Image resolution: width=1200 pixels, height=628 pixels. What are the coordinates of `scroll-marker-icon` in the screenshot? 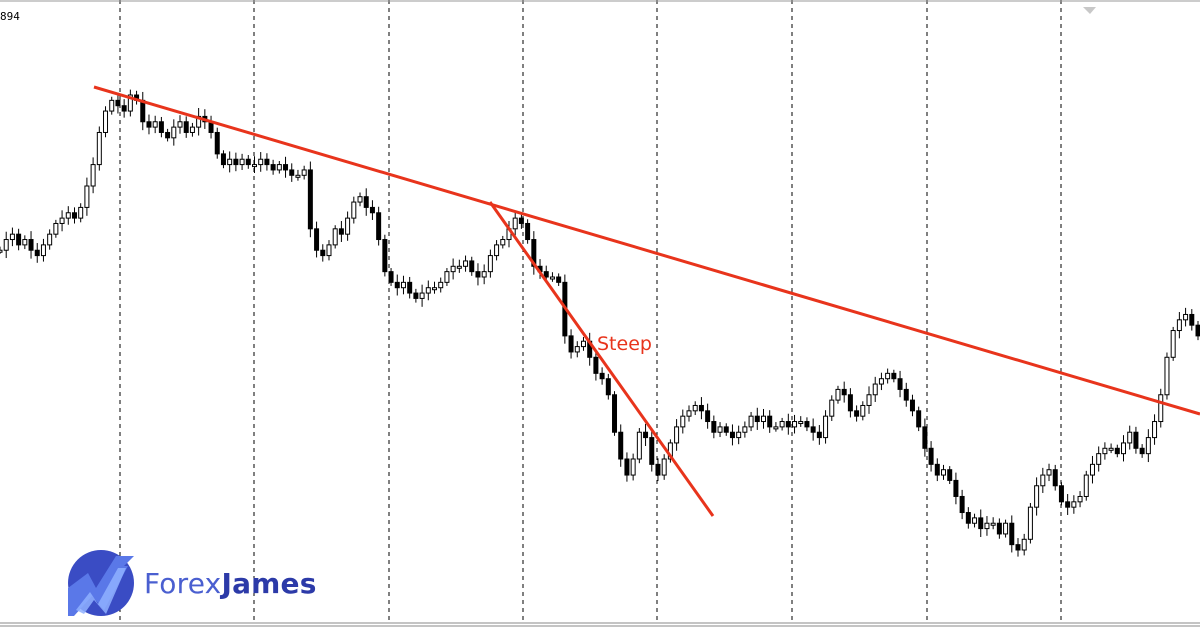 It's located at (1089, 10).